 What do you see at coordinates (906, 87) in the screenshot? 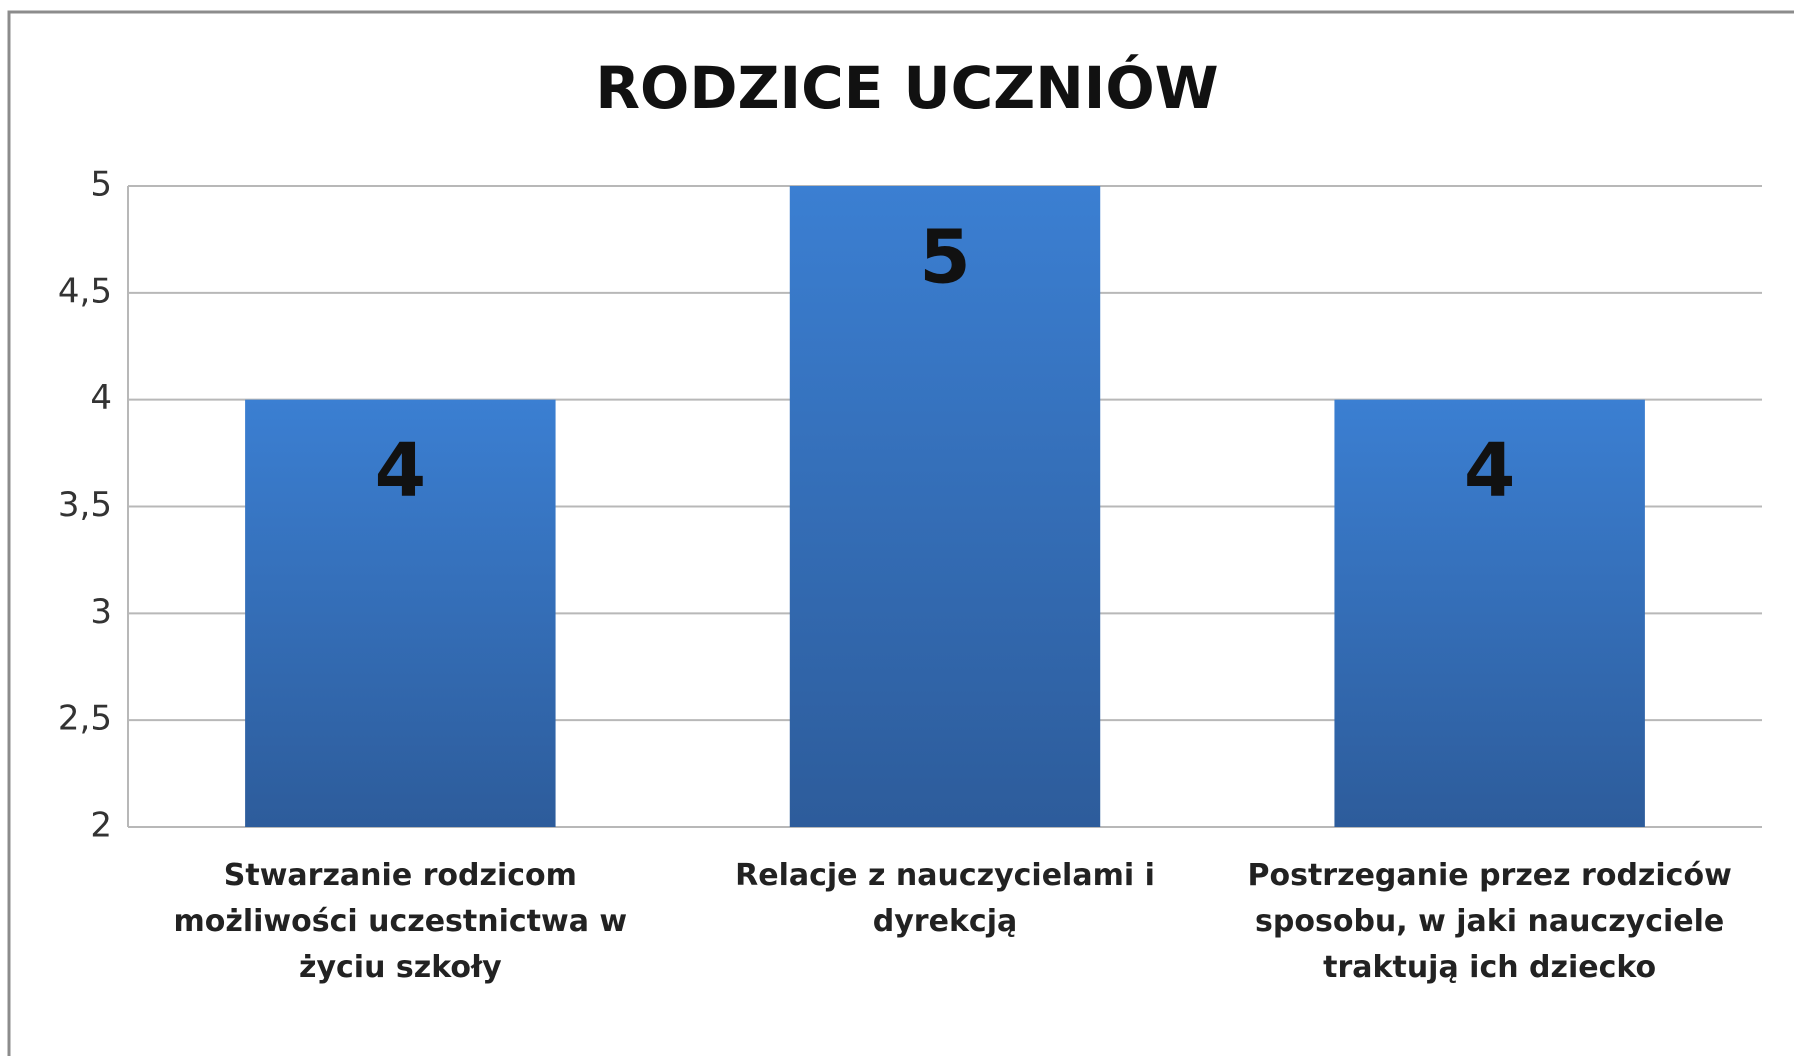
I see `chart-title: RODZICE UCZNIÓW` at bounding box center [906, 87].